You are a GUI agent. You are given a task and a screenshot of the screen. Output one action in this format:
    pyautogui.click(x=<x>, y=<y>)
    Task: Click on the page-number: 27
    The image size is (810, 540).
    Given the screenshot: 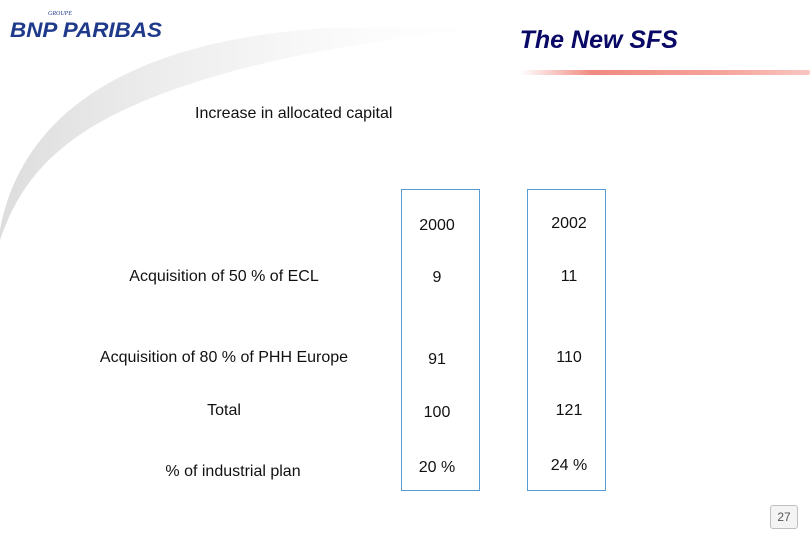 What is the action you would take?
    pyautogui.click(x=784, y=517)
    